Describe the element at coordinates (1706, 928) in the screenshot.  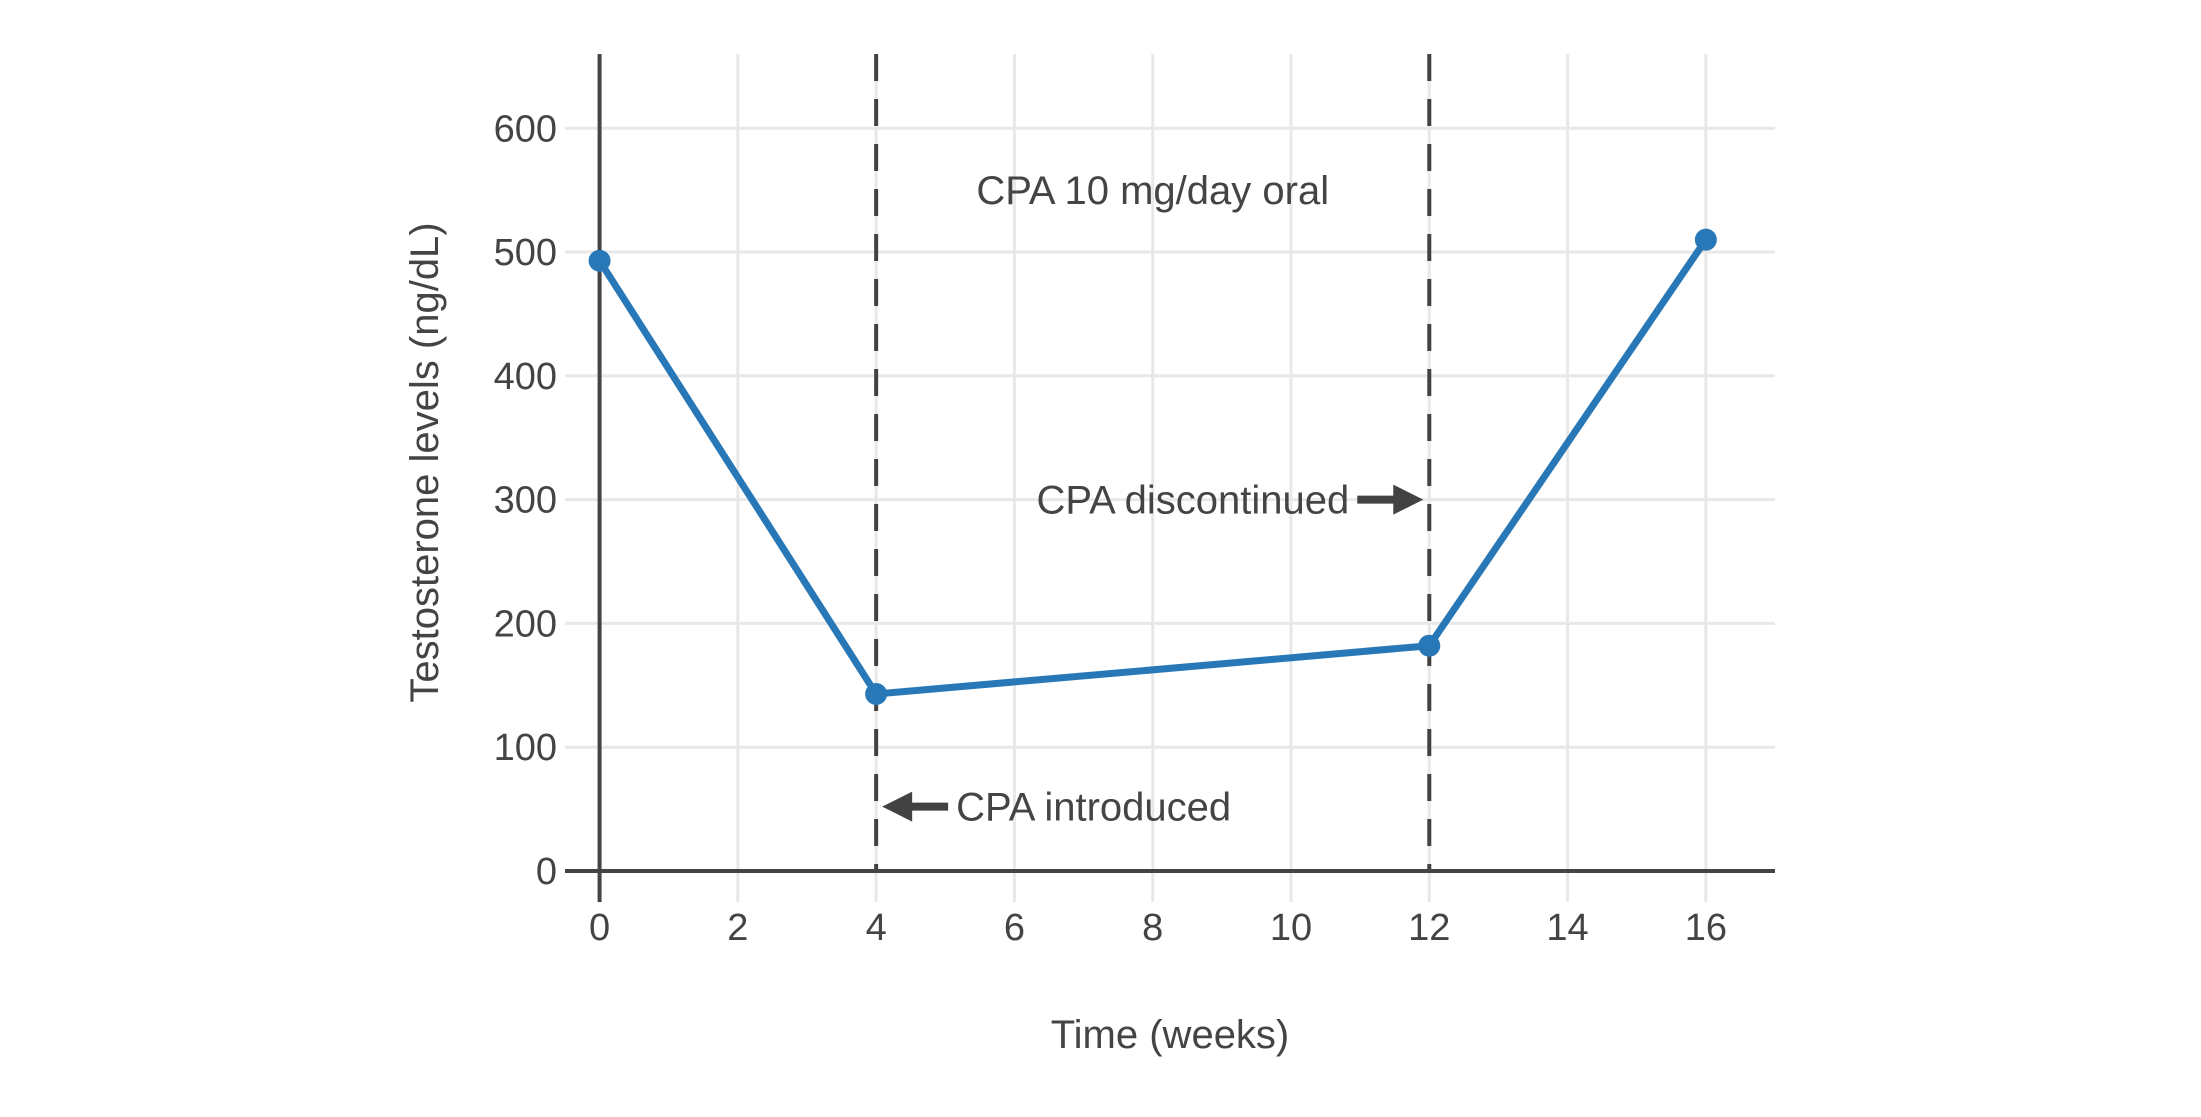
I see `x-tick-label: 16` at that location.